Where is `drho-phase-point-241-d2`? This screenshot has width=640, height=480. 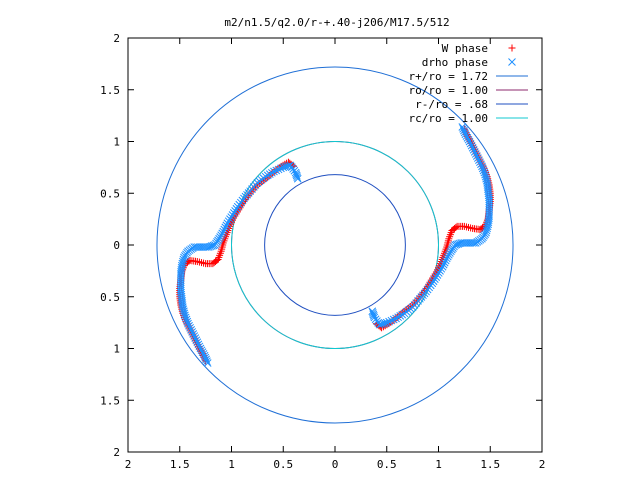 drho-phase-point-241-d2 is located at coordinates (274, 171).